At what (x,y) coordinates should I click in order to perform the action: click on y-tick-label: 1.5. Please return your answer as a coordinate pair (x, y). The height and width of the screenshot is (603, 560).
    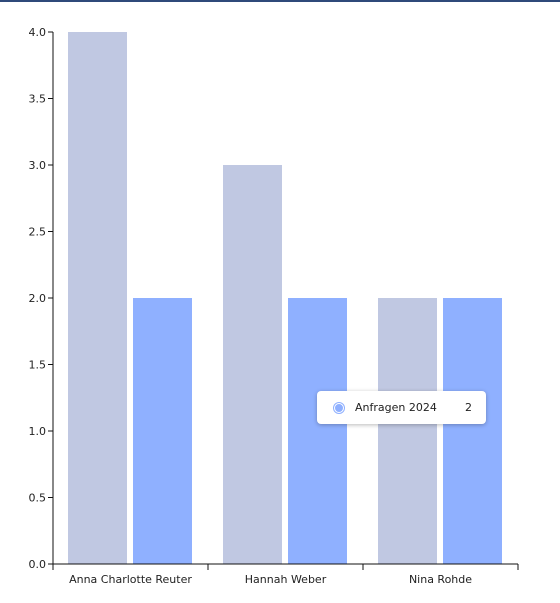
    Looking at the image, I should click on (38, 365).